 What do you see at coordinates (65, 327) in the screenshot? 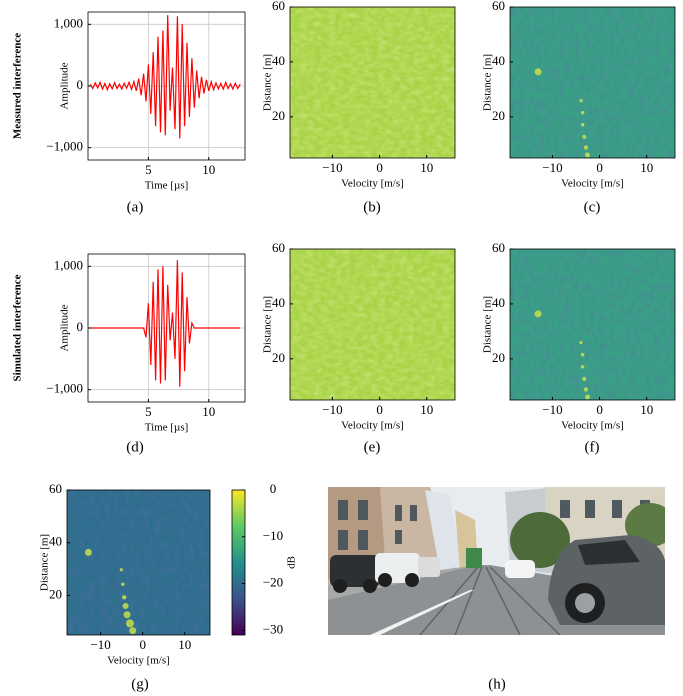
I see `y-axis-label: Amplitude` at bounding box center [65, 327].